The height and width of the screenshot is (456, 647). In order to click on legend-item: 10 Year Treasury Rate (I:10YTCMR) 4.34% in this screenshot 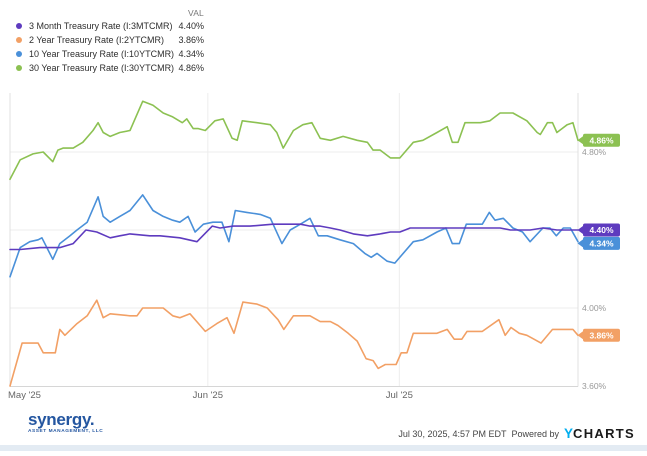, I will do `click(110, 54)`.